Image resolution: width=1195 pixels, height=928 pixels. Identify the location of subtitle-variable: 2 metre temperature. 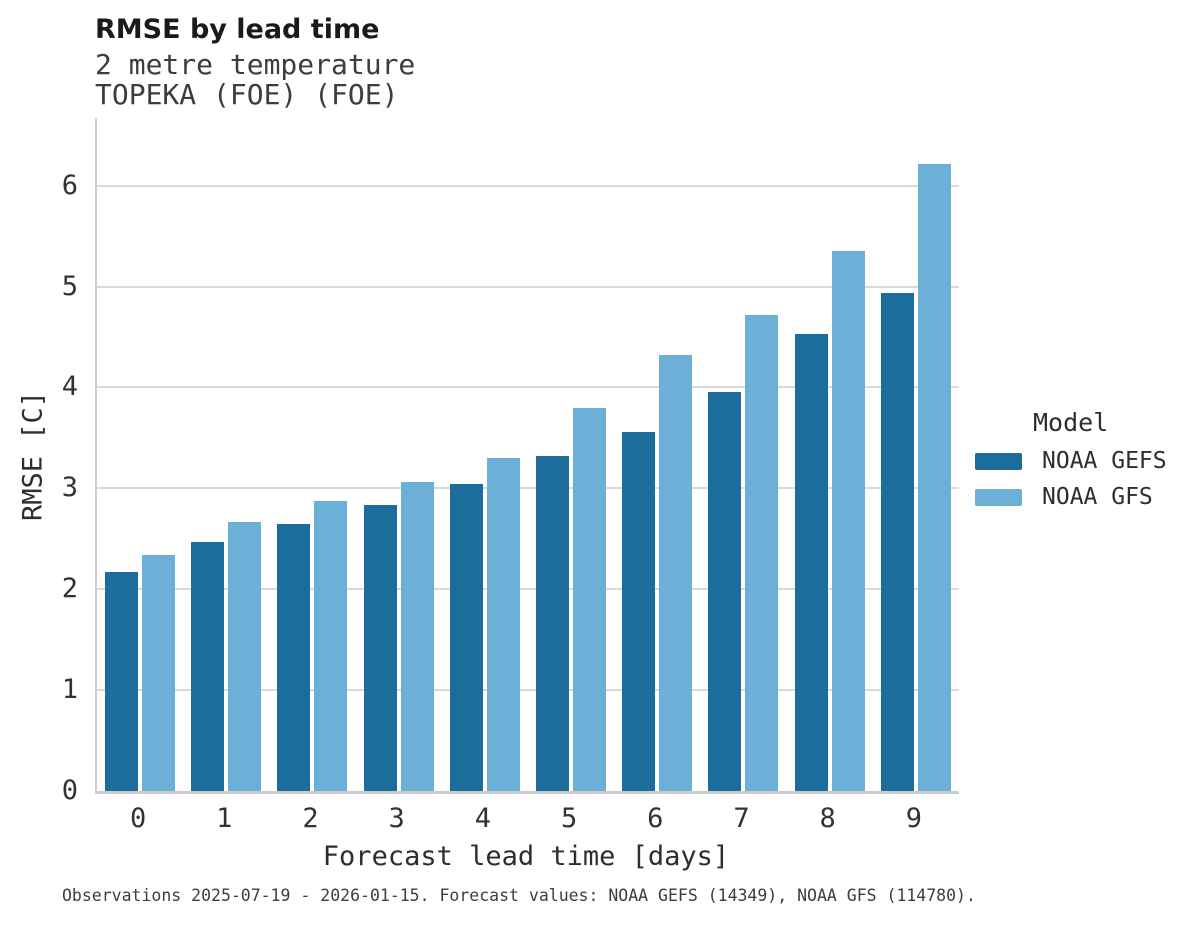
(255, 64).